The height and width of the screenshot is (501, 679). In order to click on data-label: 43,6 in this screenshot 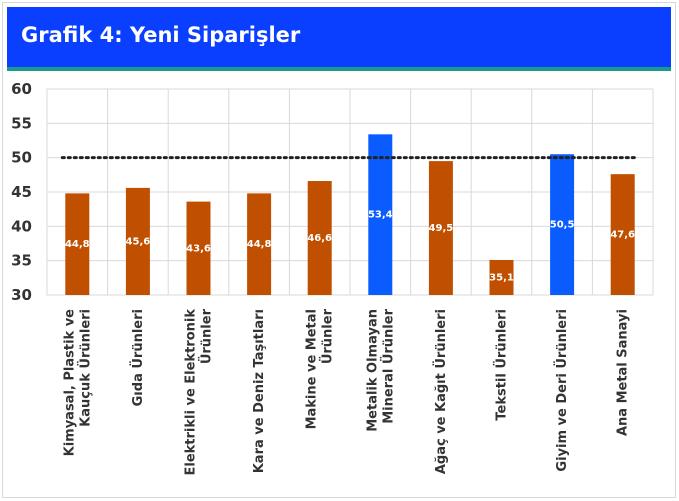, I will do `click(198, 248)`.